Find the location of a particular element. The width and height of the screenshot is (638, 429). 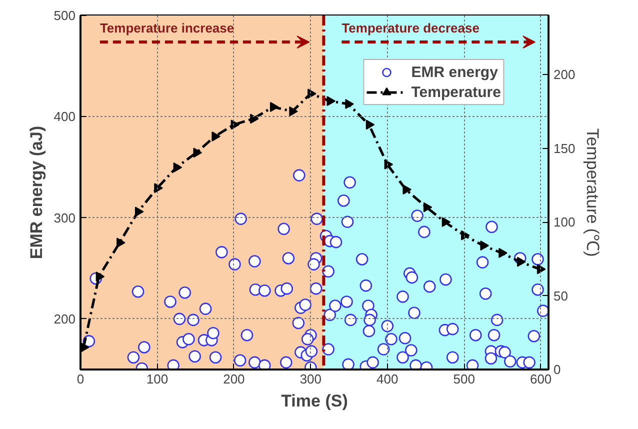

x-tick-label: 100 is located at coordinates (157, 379).